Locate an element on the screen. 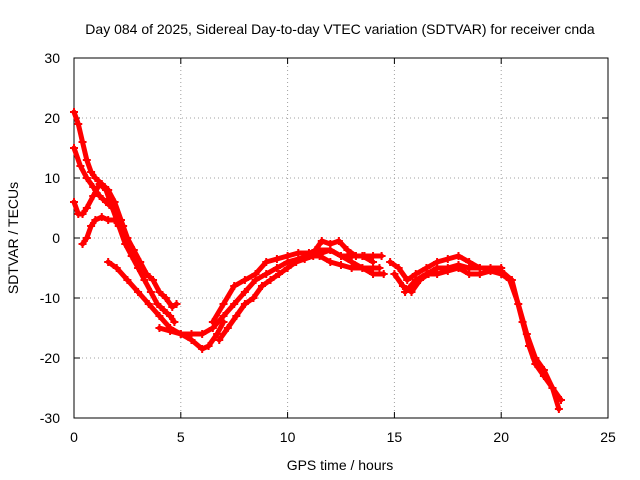  x-tick-label: 25 is located at coordinates (608, 437).